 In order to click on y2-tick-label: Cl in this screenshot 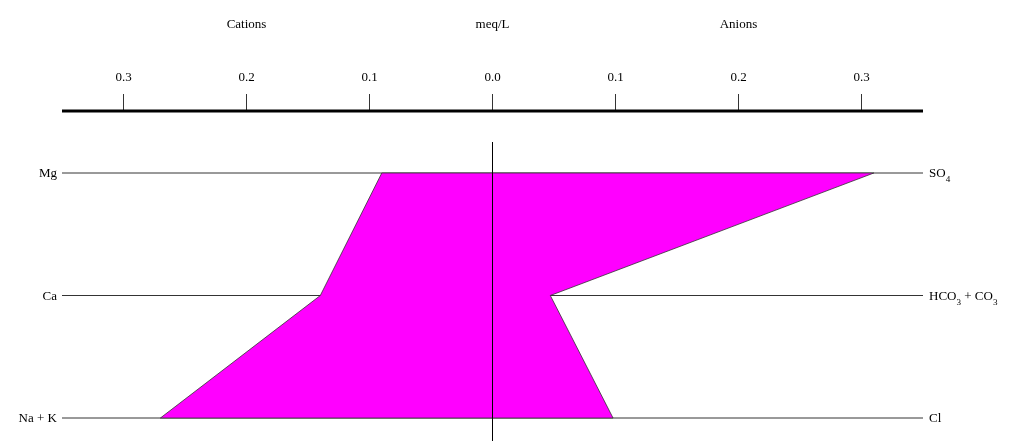, I will do `click(935, 417)`.